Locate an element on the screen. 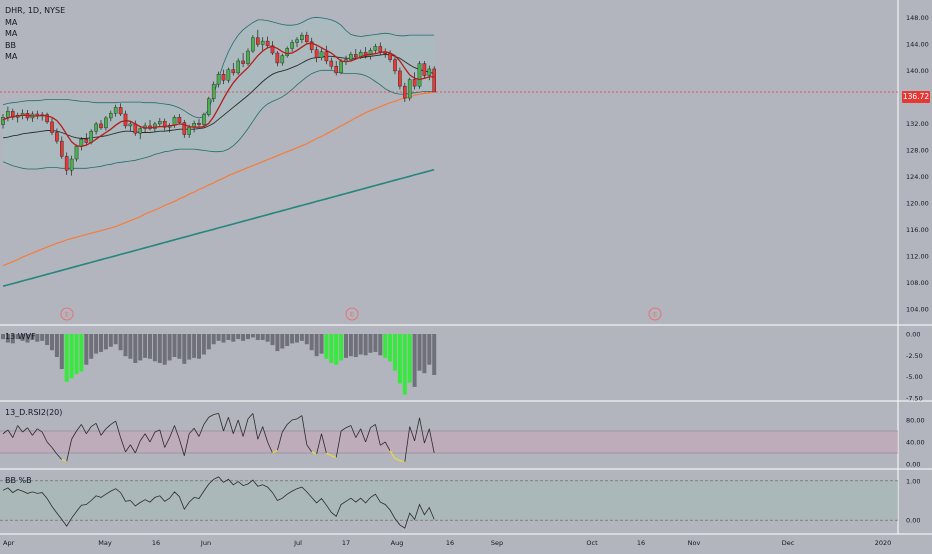 The image size is (932, 554). rsi-tick-label: 0.00 is located at coordinates (913, 465).